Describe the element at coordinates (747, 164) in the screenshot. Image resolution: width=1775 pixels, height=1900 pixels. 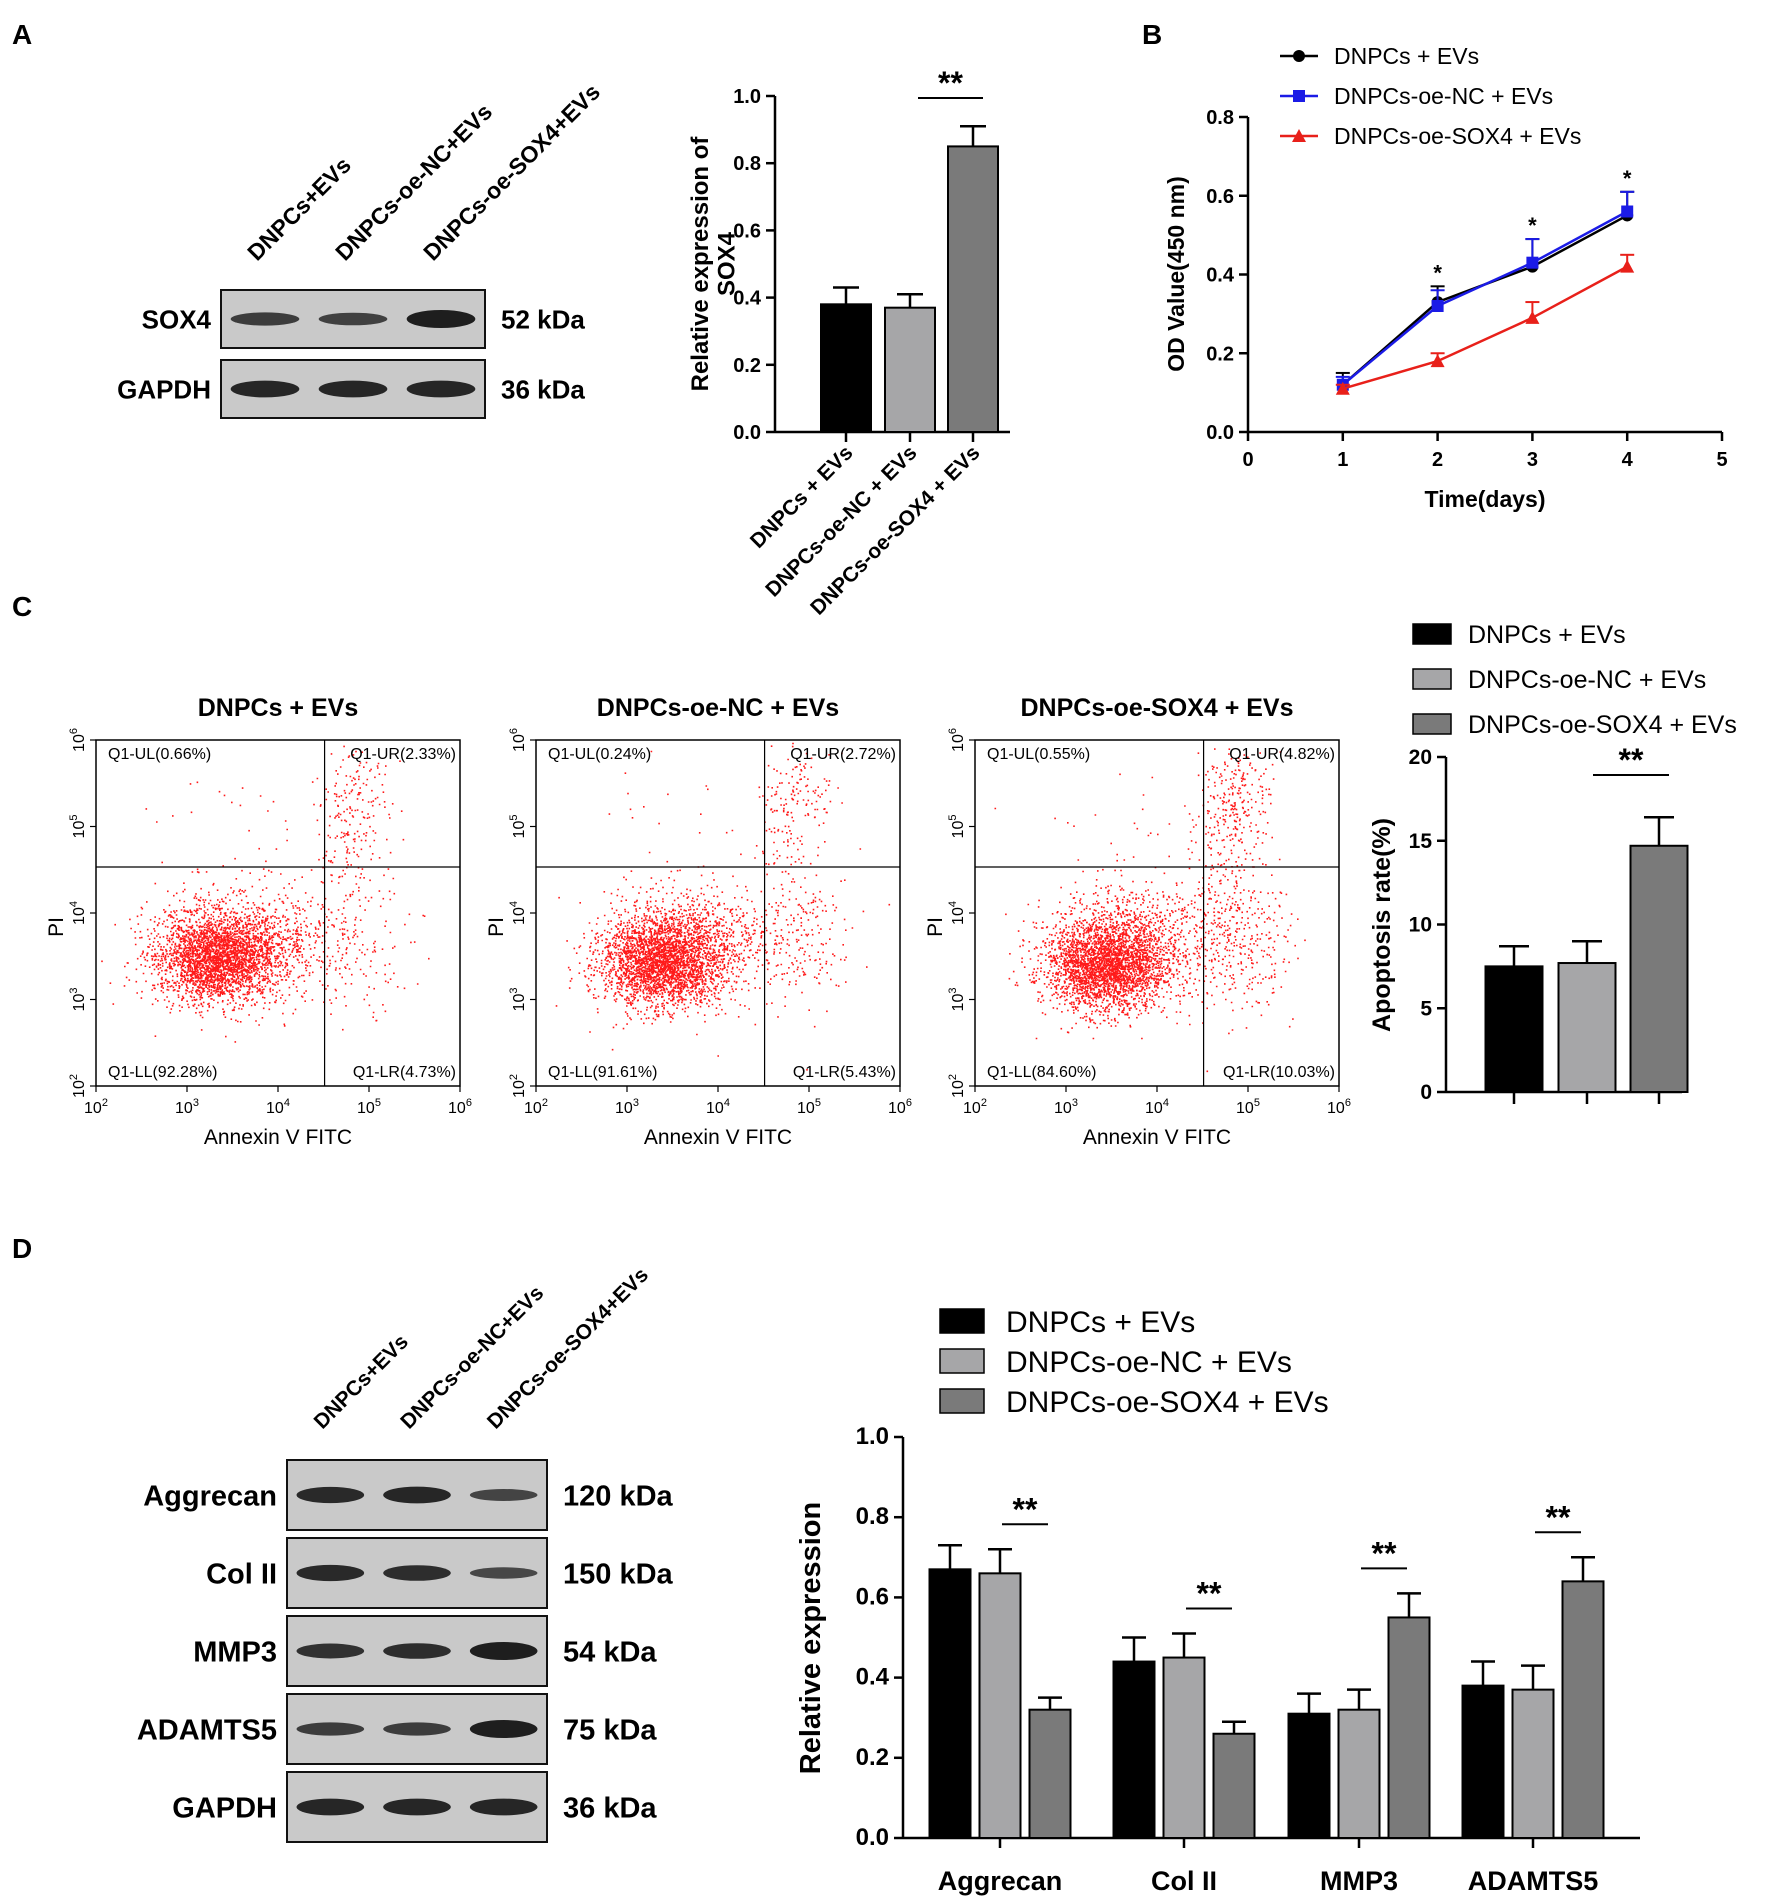
I see `a-y-tick-label: 0.8` at that location.